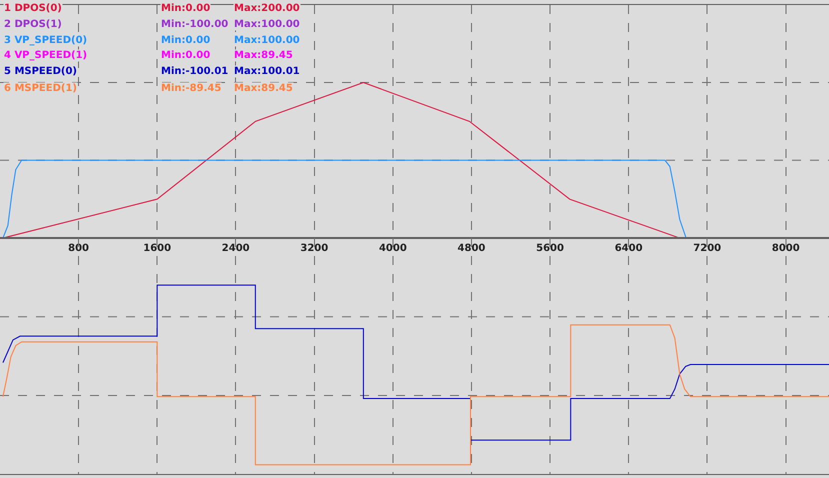 This screenshot has width=829, height=478. Describe the element at coordinates (263, 55) in the screenshot. I see `text: Max:89.45` at that location.